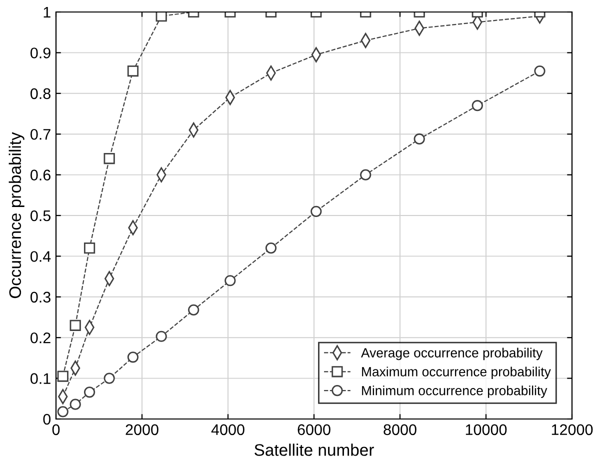 Image resolution: width=593 pixels, height=472 pixels. What do you see at coordinates (40, 297) in the screenshot?
I see `y-tick-label: 0.3` at bounding box center [40, 297].